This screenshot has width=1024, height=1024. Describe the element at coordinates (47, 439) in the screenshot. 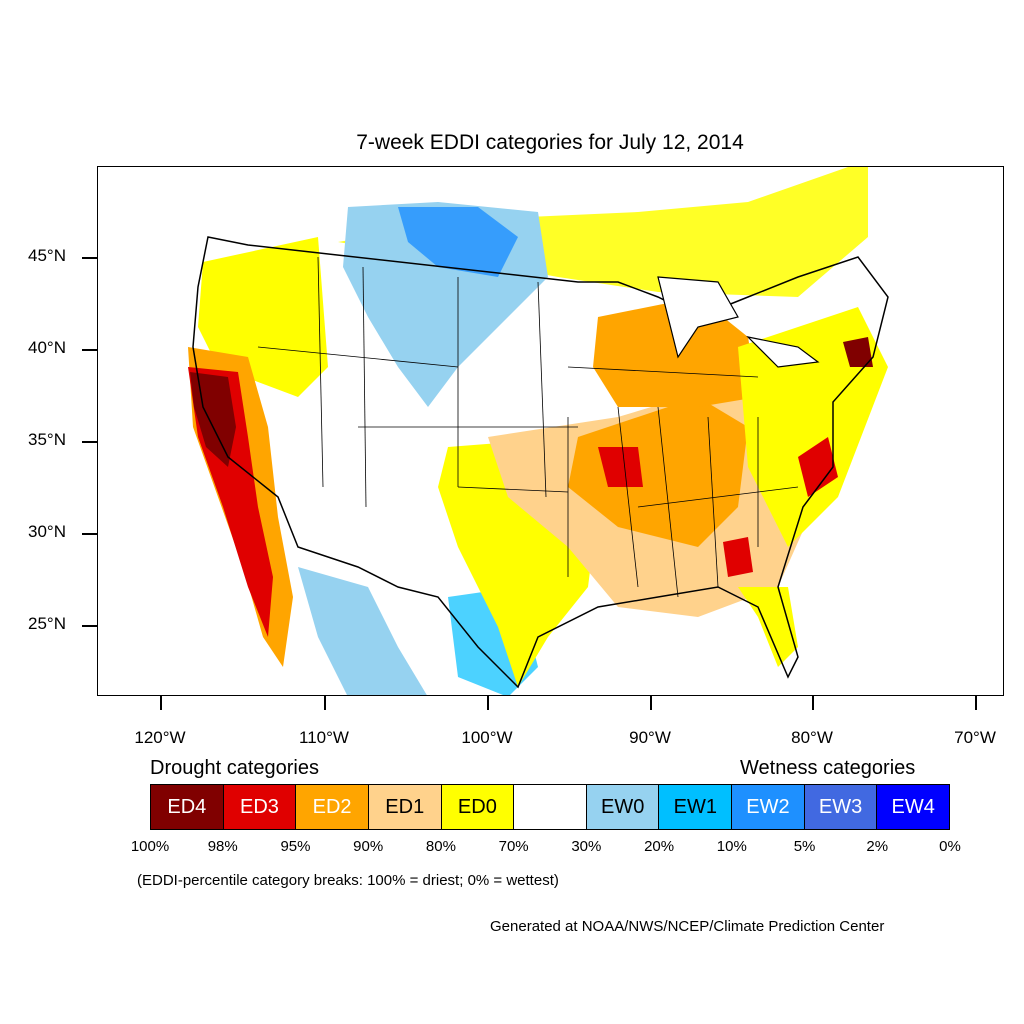

I see `lat-label-35: 35°N` at that location.